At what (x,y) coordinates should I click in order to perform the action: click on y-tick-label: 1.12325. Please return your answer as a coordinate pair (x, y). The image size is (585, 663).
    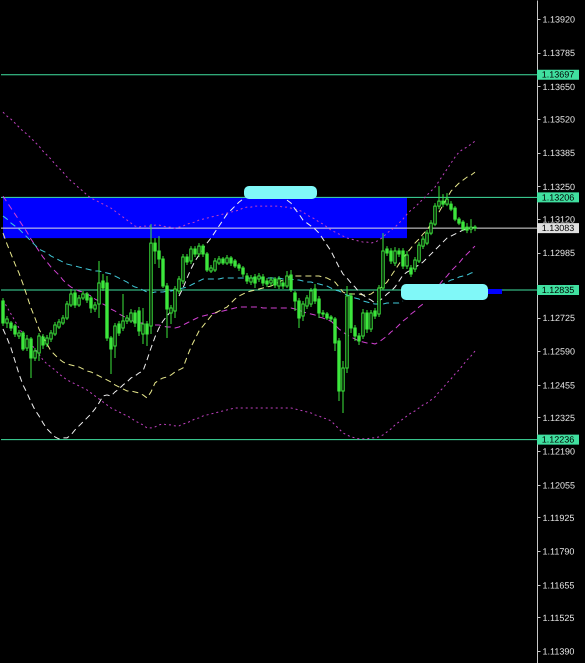
    Looking at the image, I should click on (559, 417).